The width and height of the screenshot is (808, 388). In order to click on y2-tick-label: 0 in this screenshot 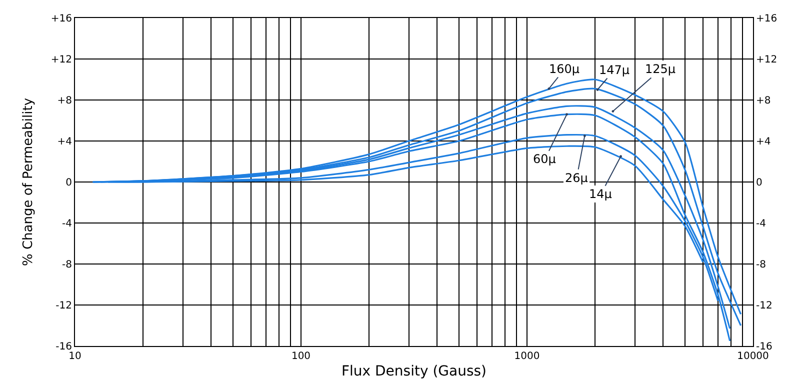, I will do `click(759, 183)`.